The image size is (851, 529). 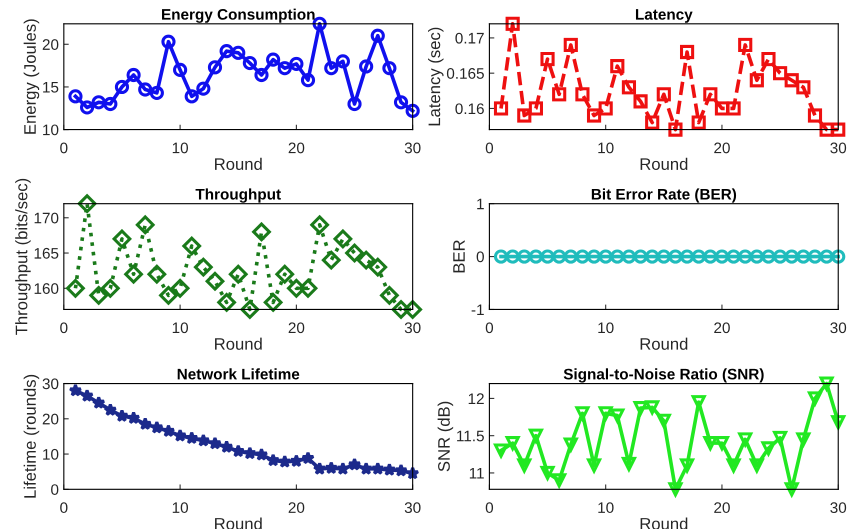 What do you see at coordinates (436, 77) in the screenshot?
I see `y-axis-title: Latency (sec)` at bounding box center [436, 77].